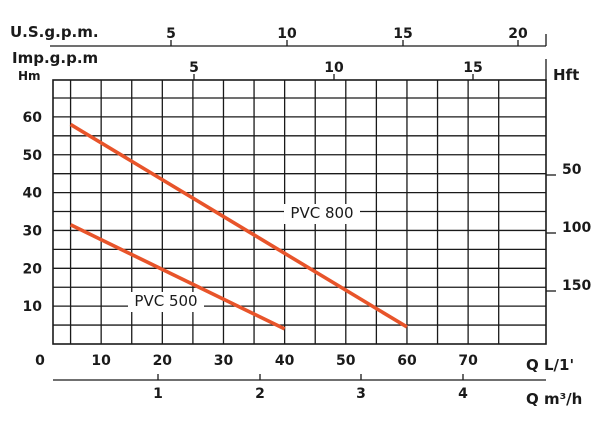 Image resolution: width=598 pixels, height=421 pixels. Describe the element at coordinates (33, 118) in the screenshot. I see `y-tick-label: 60` at that location.